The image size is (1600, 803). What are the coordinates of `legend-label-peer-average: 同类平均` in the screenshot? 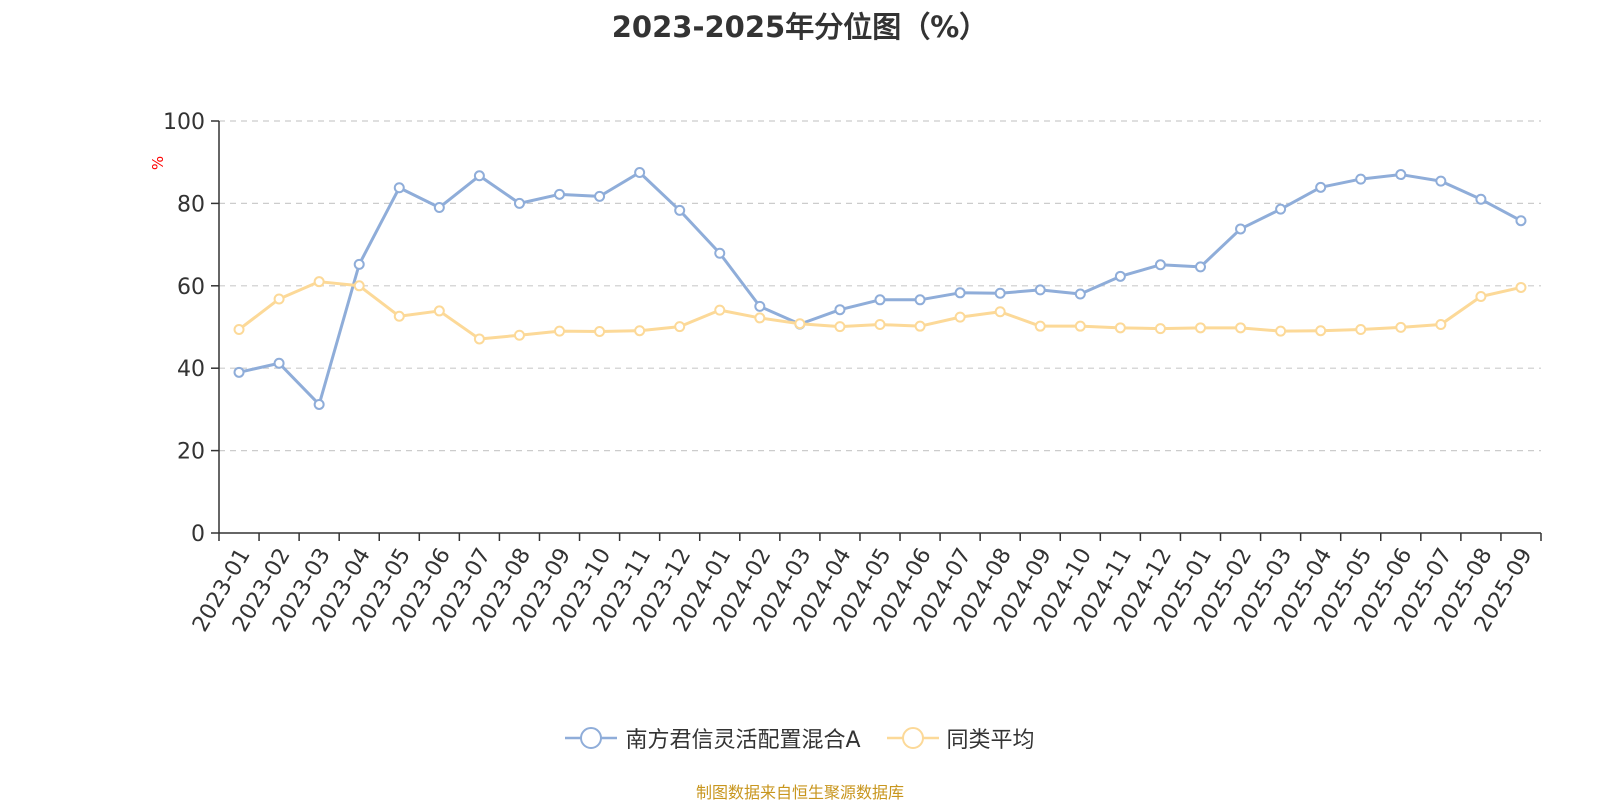 It's located at (990, 740).